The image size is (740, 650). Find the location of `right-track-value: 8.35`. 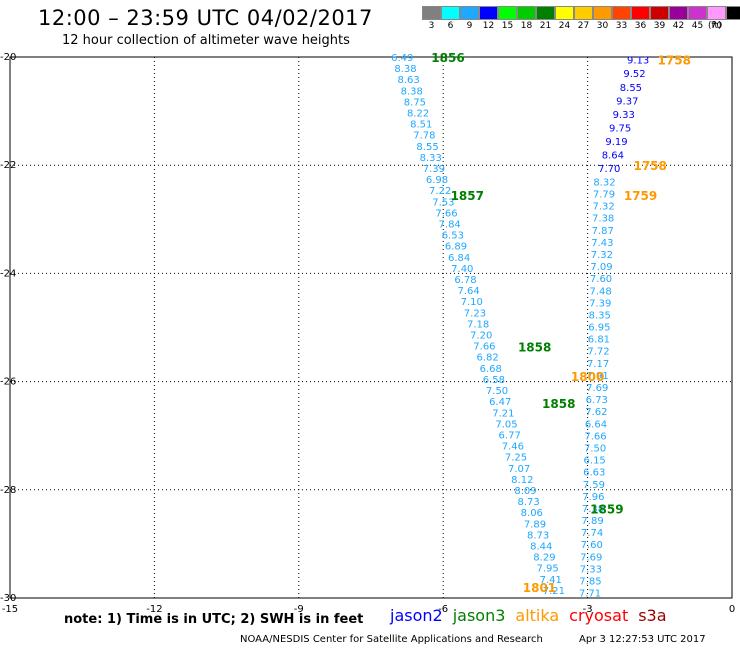

right-track-value: 8.35 is located at coordinates (600, 315).